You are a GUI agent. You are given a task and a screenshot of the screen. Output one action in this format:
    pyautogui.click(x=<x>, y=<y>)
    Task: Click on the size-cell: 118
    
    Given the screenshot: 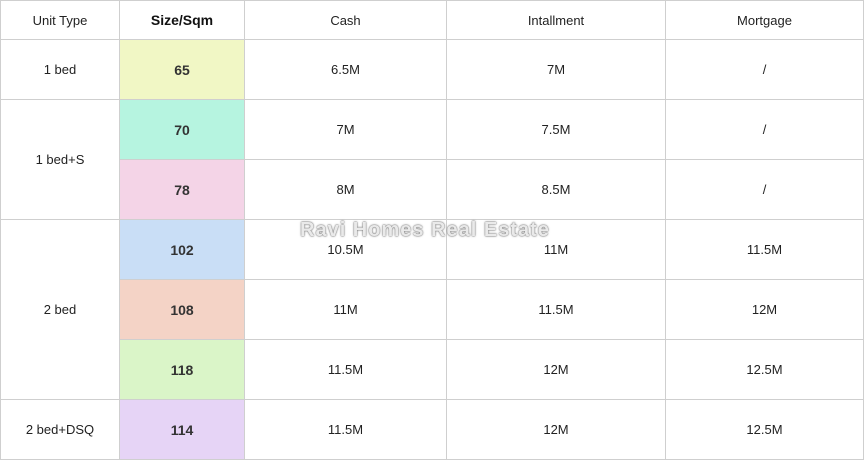 What is the action you would take?
    pyautogui.click(x=182, y=369)
    